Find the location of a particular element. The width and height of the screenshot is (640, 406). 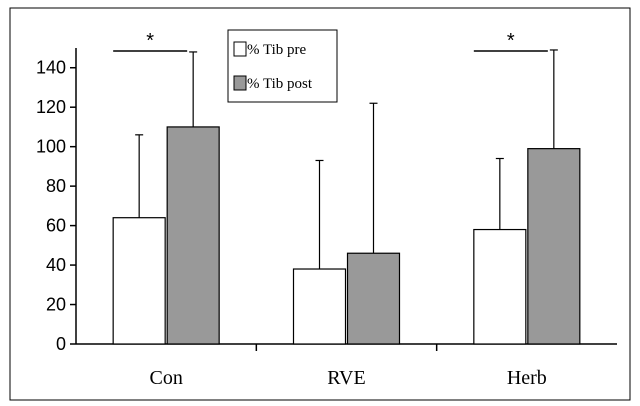

y-tick-label: 120 is located at coordinates (51, 107).